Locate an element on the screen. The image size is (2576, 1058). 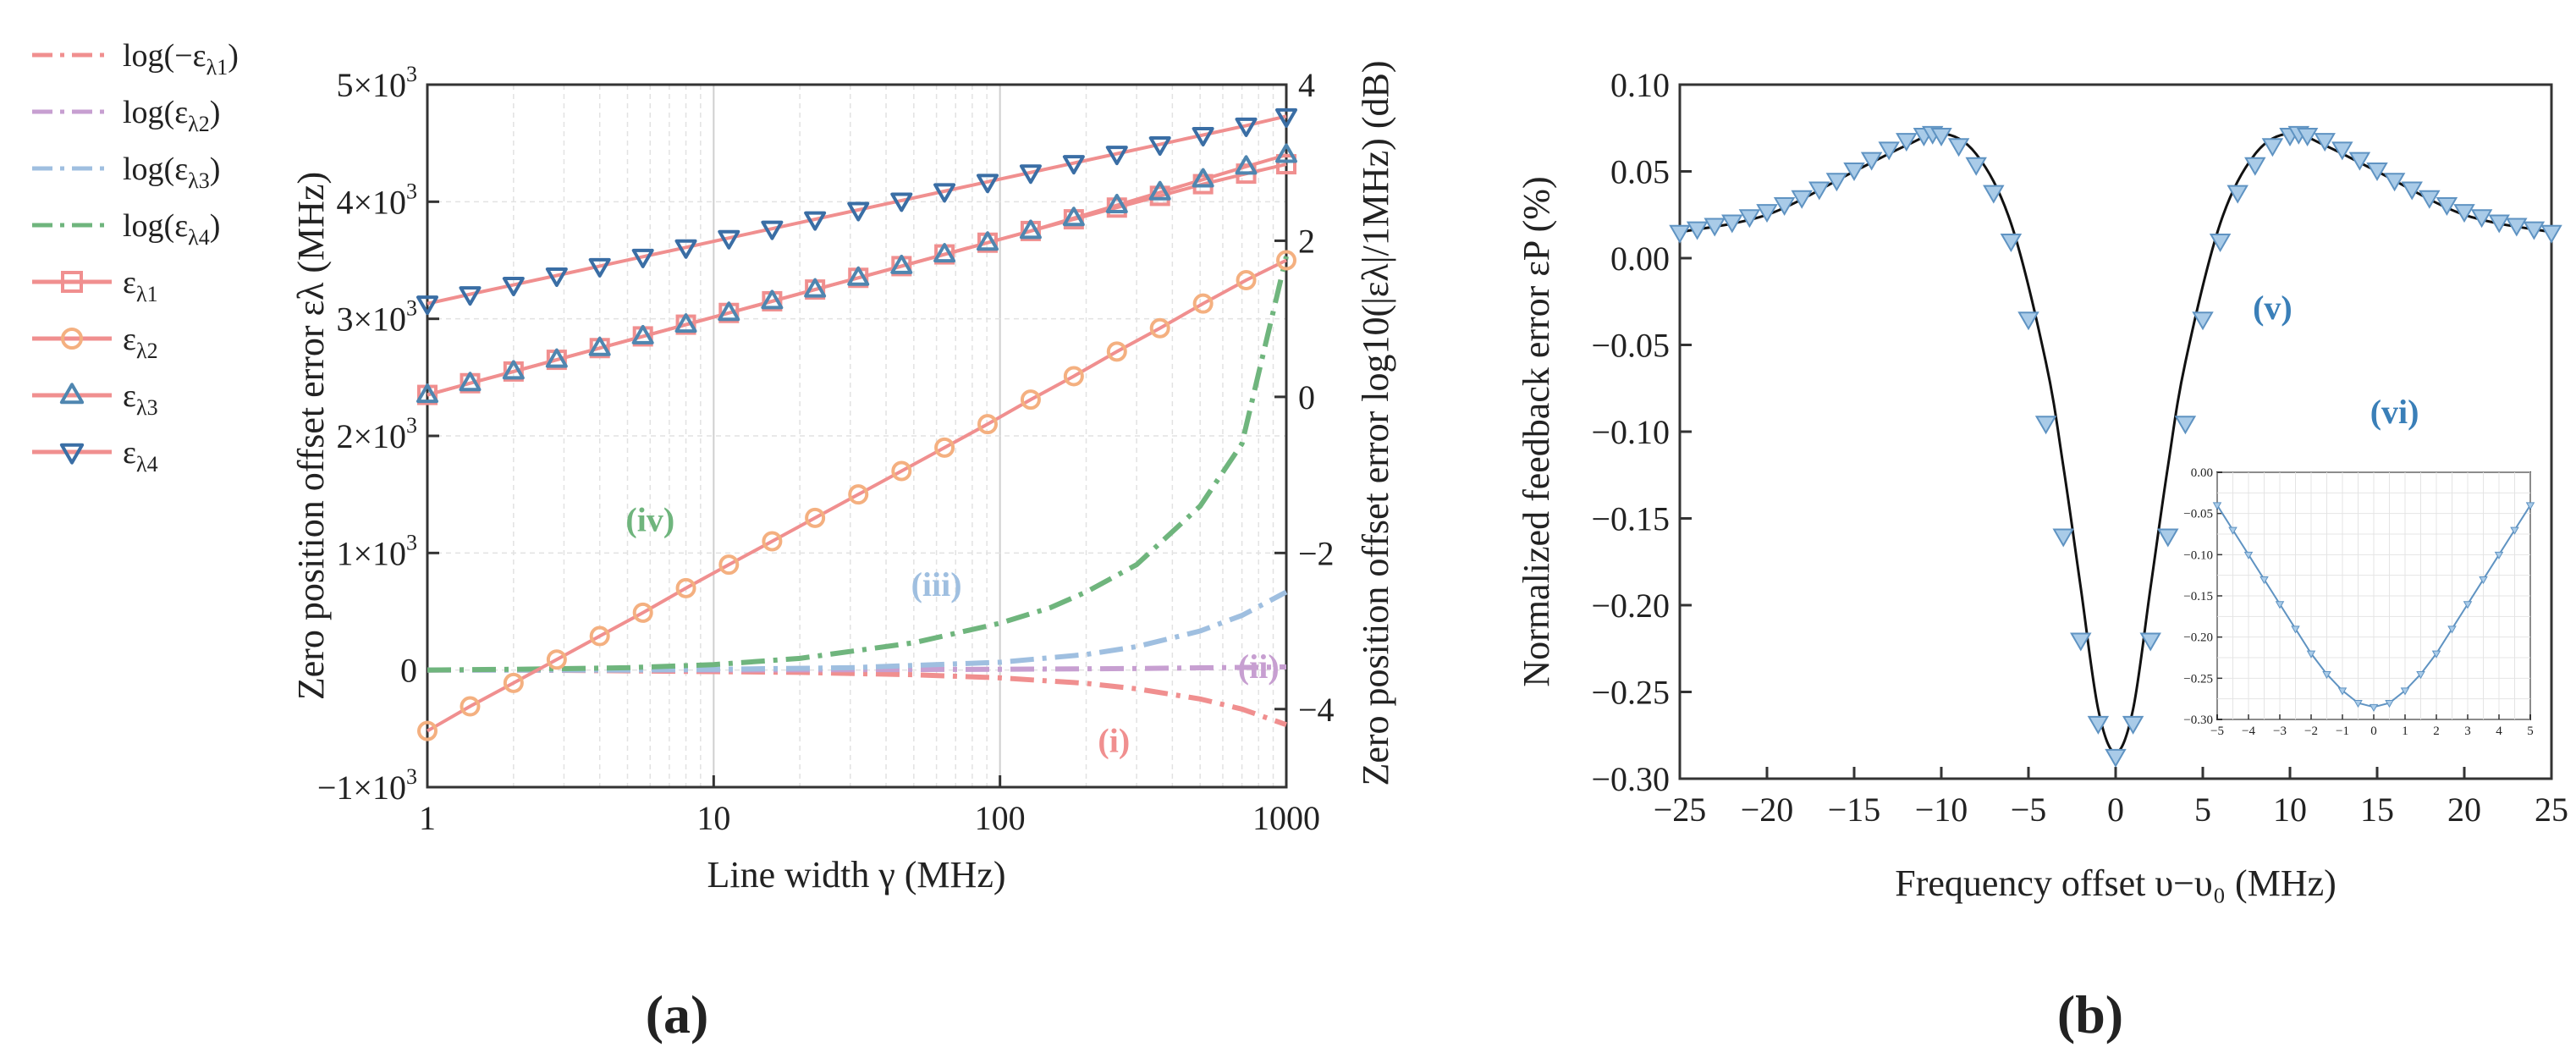
y-right-tick-label: −2 is located at coordinates (1316, 553).